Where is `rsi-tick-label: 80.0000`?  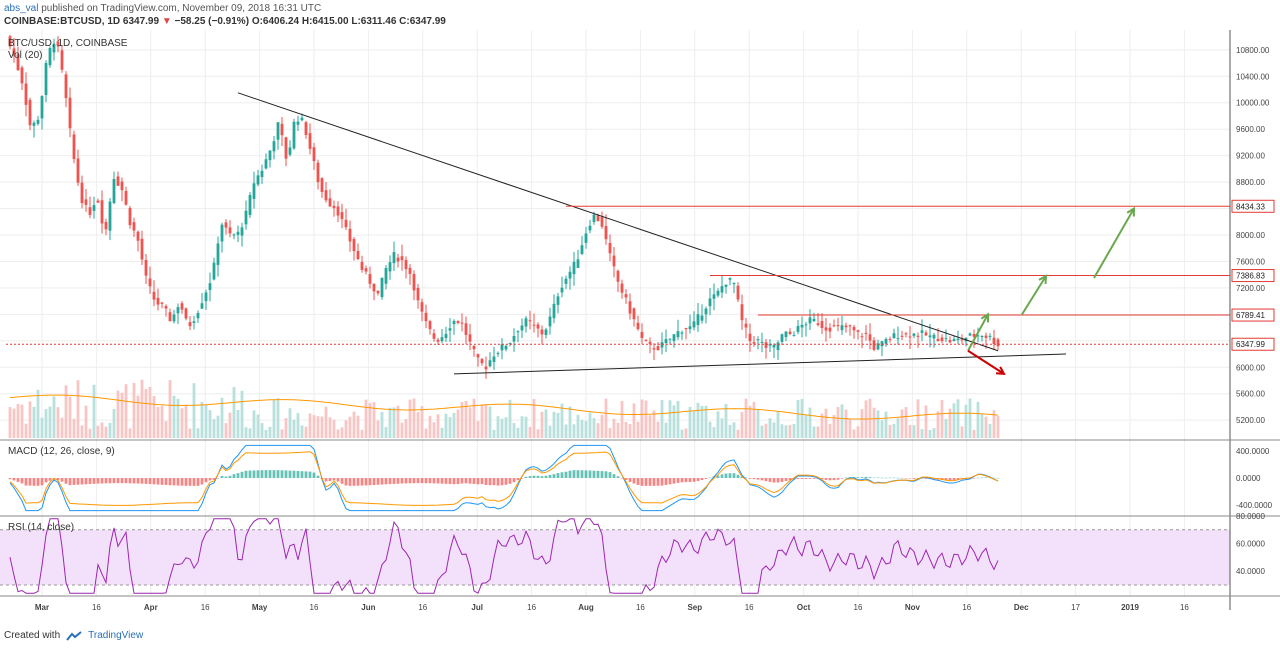
rsi-tick-label: 80.0000 is located at coordinates (1250, 516).